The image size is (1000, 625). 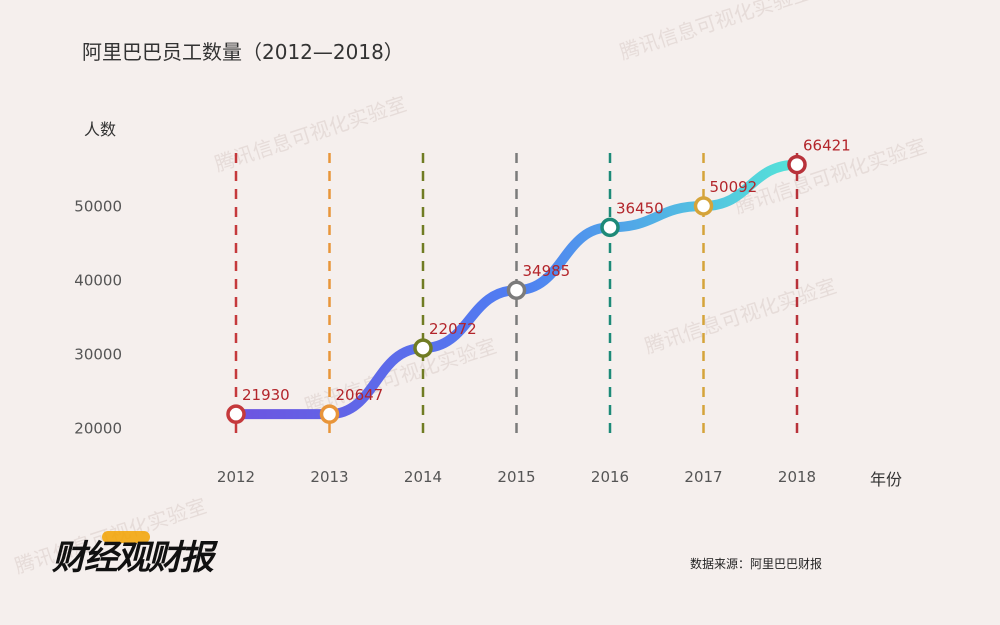 I want to click on x-tick-label: 2016, so click(x=610, y=477).